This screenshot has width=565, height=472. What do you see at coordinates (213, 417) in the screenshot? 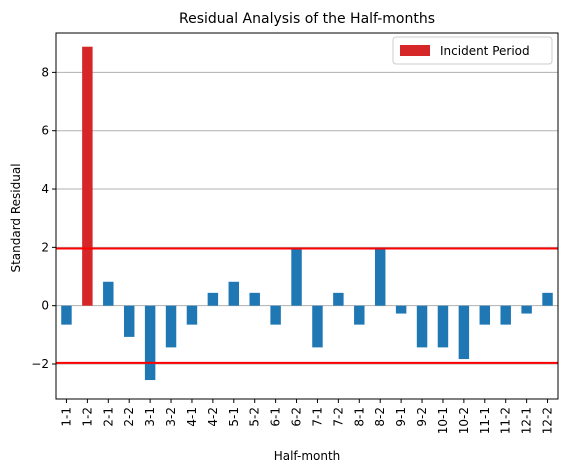
I see `x-tick-label: 4-2` at bounding box center [213, 417].